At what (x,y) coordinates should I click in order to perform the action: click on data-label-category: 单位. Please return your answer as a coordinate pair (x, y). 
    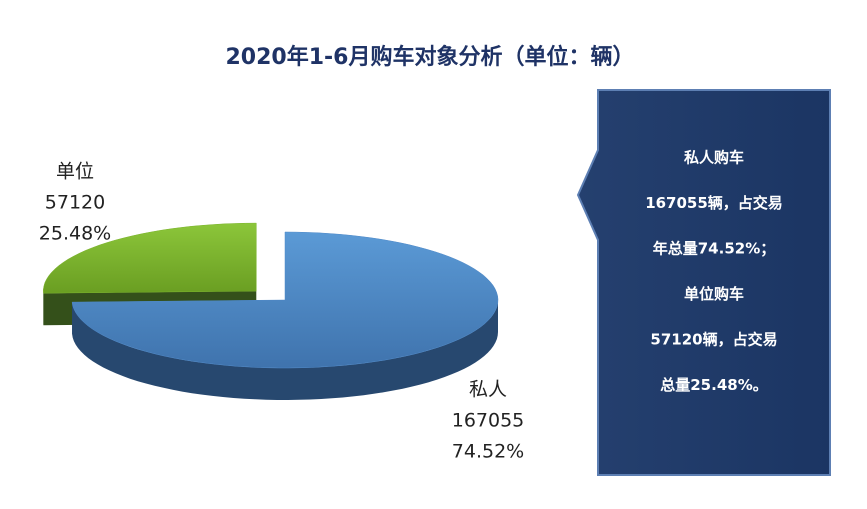
    Looking at the image, I should click on (75, 172).